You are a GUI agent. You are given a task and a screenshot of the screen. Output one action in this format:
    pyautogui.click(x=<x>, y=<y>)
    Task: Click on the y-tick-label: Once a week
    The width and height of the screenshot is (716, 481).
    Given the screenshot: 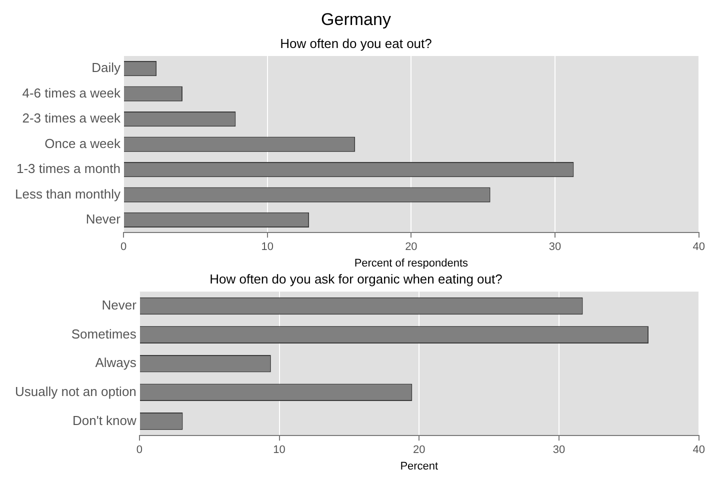 What is the action you would take?
    pyautogui.click(x=83, y=143)
    